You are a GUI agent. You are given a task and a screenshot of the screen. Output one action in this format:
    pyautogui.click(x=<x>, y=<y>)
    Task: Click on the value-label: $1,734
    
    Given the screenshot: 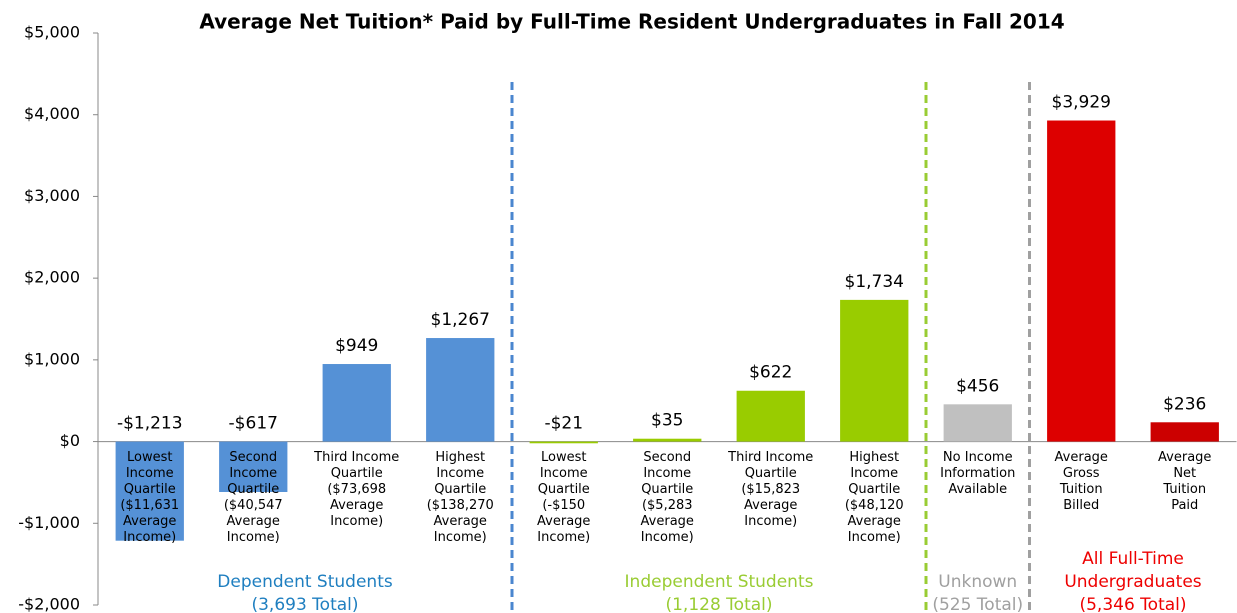 What is the action you would take?
    pyautogui.click(x=874, y=282)
    